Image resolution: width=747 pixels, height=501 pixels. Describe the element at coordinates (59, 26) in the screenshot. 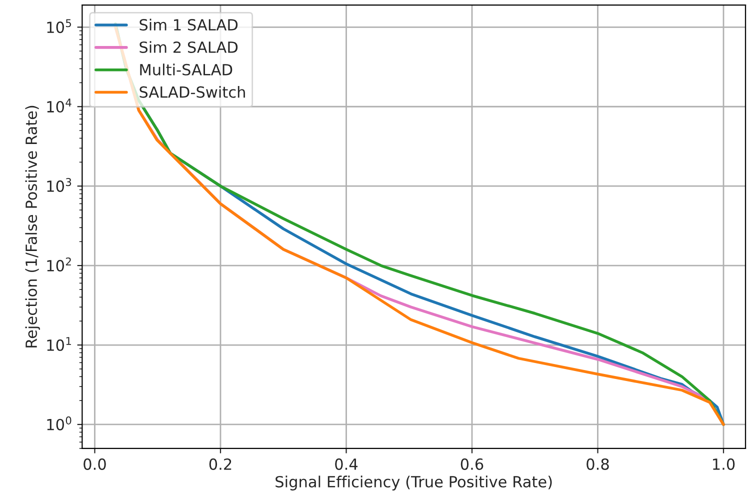

I see `y-tick-label: 10$^{5}$` at that location.